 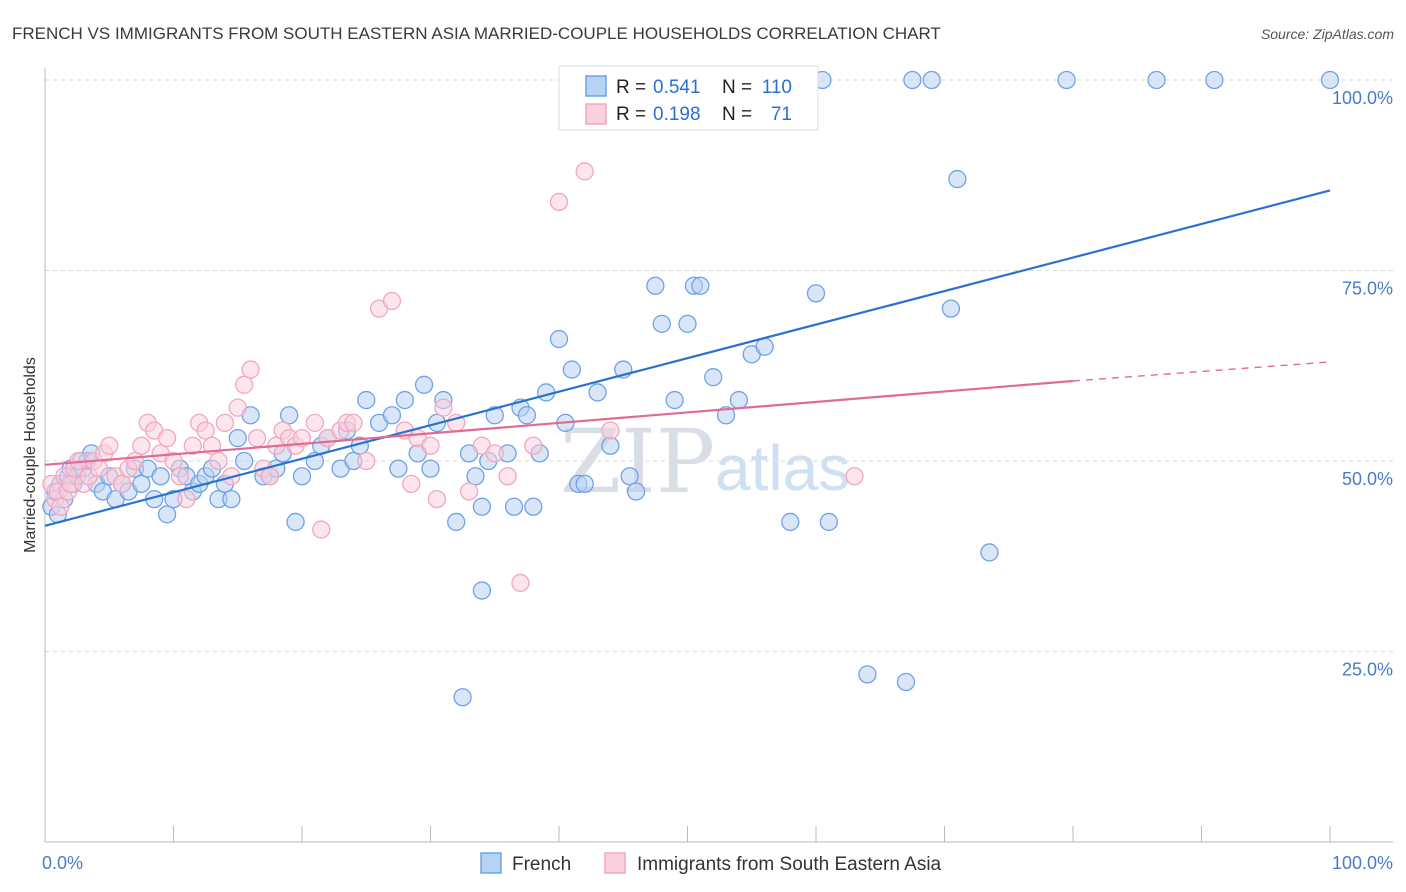 What do you see at coordinates (559, 422) in the screenshot?
I see `trend-line-series1` at bounding box center [559, 422].